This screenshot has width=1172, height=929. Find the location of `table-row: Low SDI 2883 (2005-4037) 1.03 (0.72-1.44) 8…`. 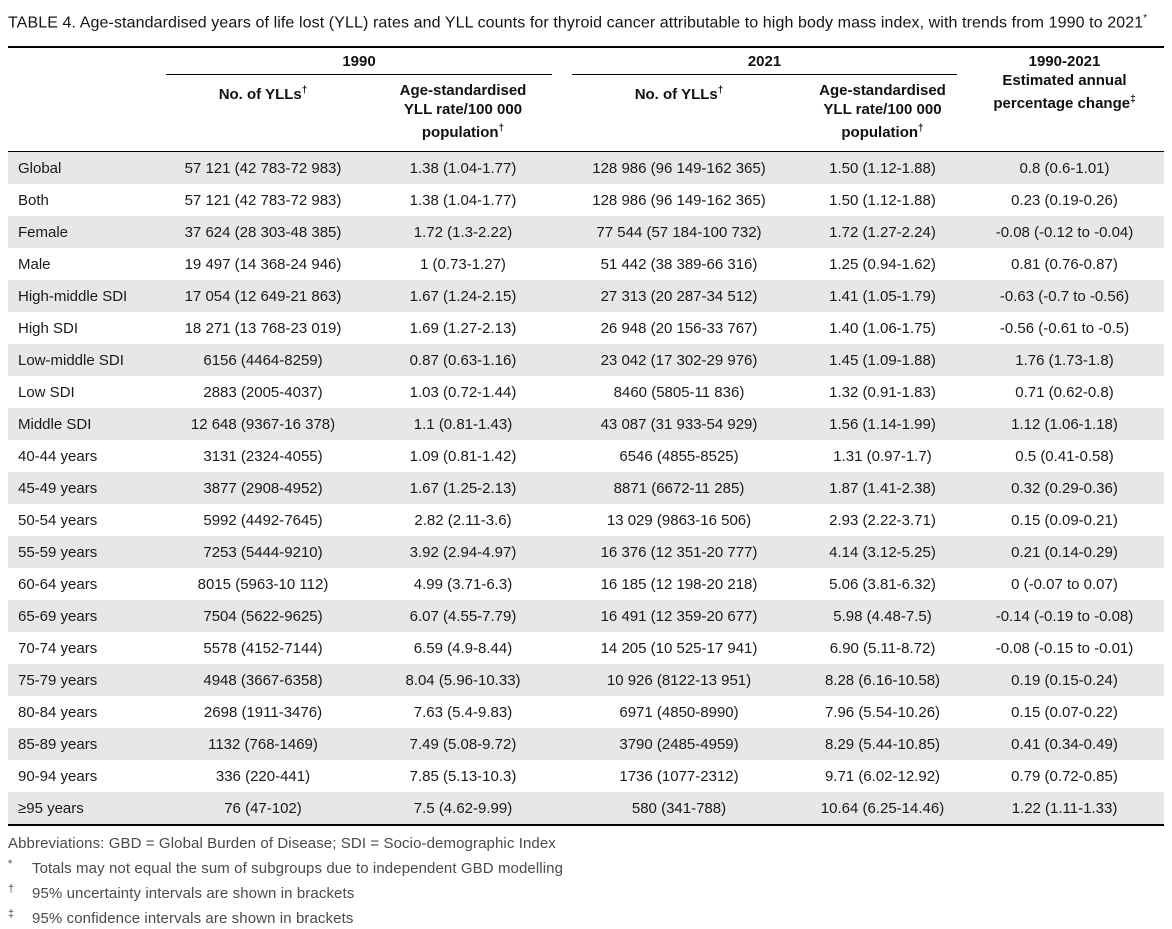

table-row: Low SDI 2883 (2005-4037) 1.03 (0.72-1.44) 8… is located at coordinates (586, 392).